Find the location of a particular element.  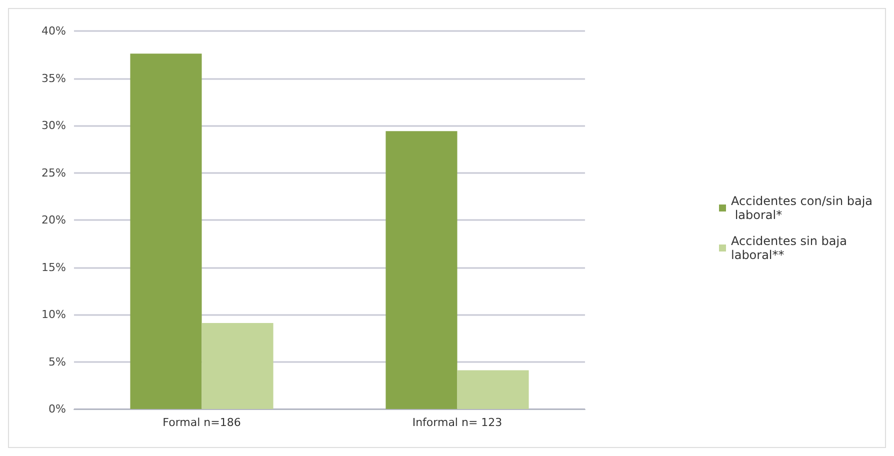

y-tick-label: 25% is located at coordinates (54, 173).